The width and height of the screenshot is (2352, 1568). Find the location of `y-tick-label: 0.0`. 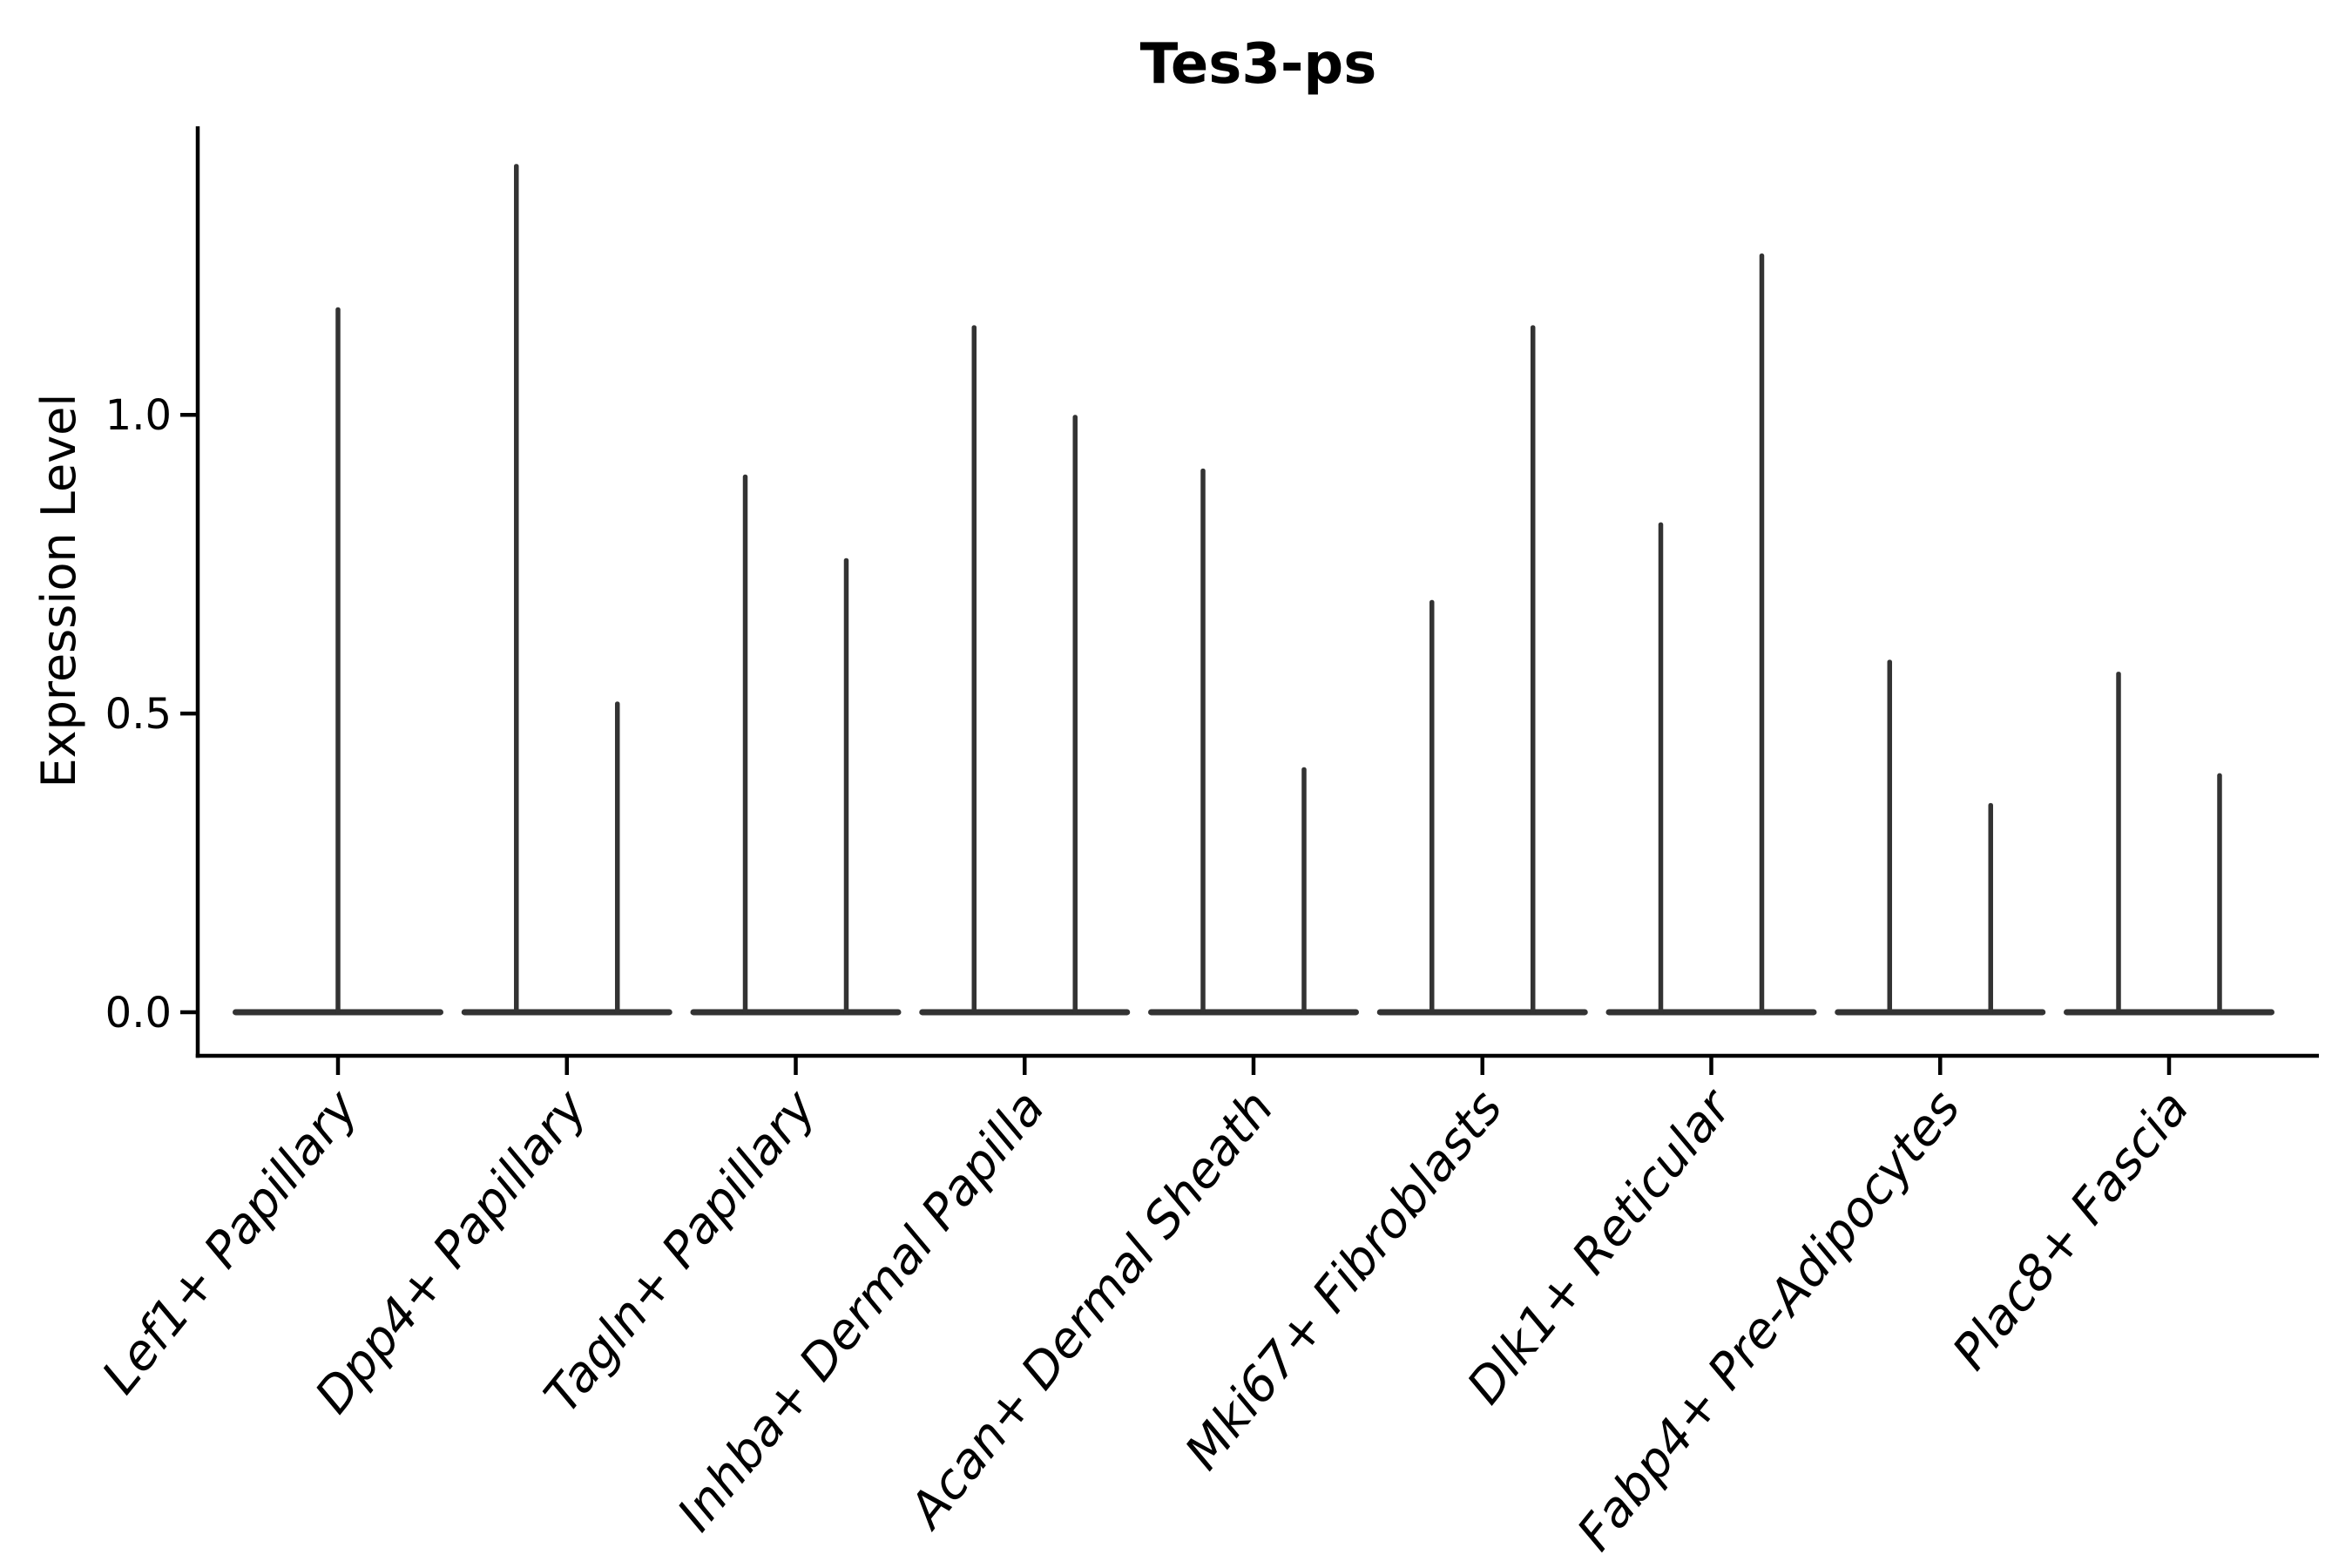

y-tick-label: 0.0 is located at coordinates (138, 1013).